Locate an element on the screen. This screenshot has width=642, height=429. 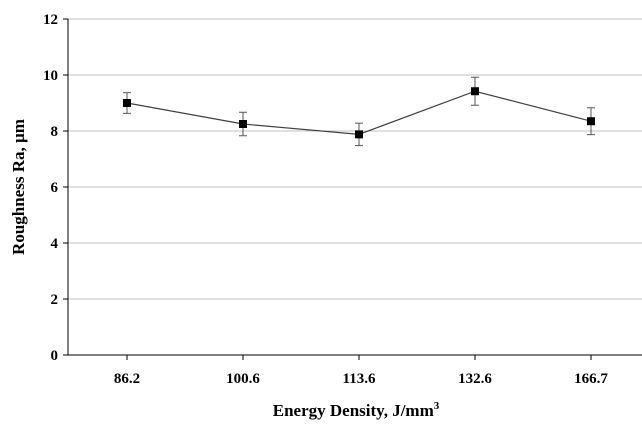
x-tick-label: 86.2 is located at coordinates (127, 379).